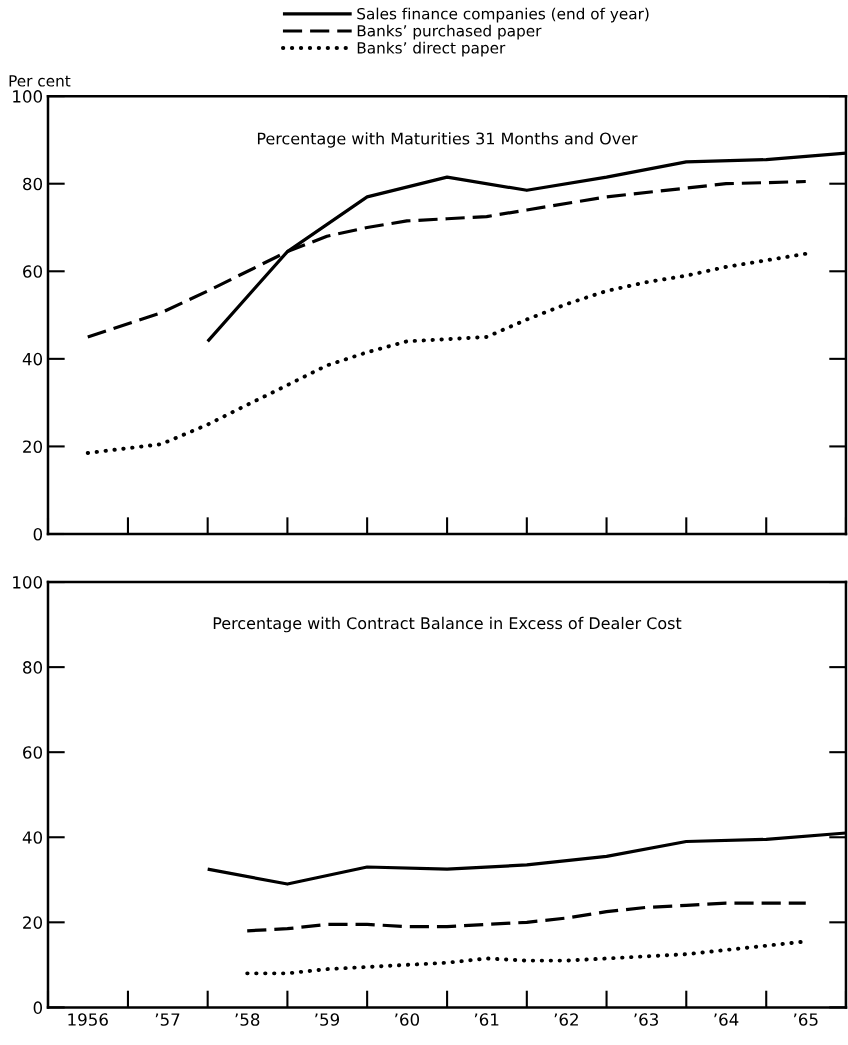  Describe the element at coordinates (407, 1019) in the screenshot. I see `x-tick-label: ’60` at that location.